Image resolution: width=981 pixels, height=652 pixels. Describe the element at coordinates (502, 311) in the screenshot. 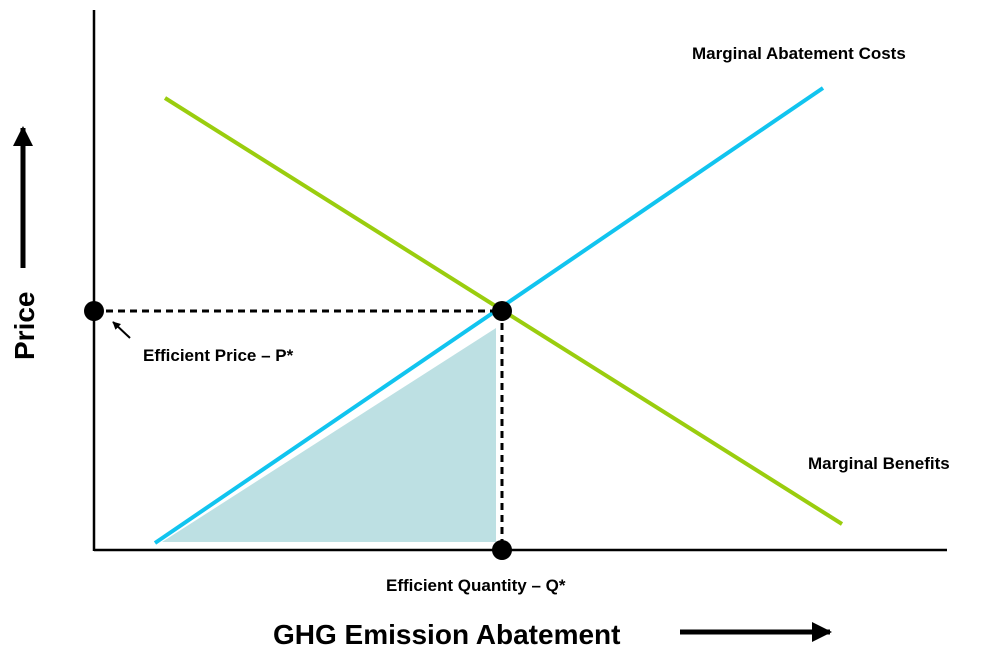

I see `equilibrium-marker` at that location.